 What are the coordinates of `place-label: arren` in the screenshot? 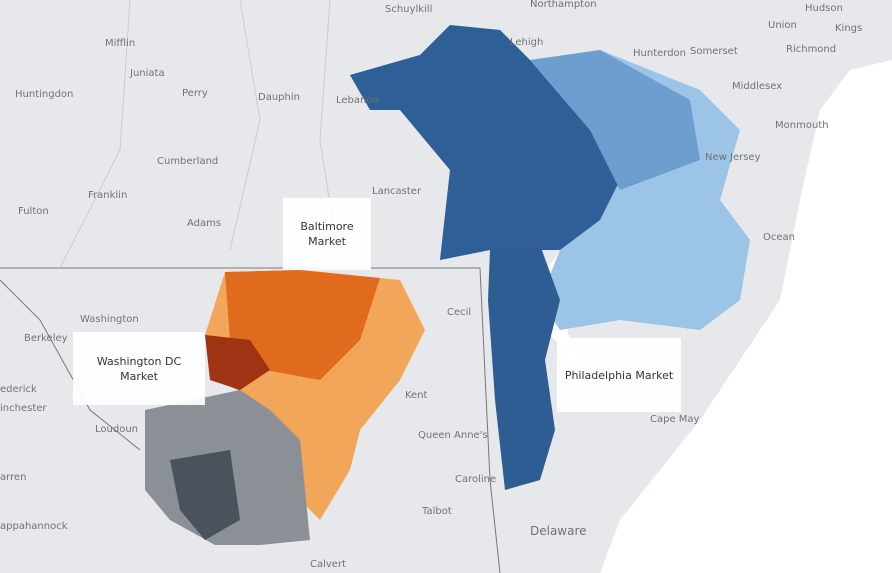 It's located at (13, 477).